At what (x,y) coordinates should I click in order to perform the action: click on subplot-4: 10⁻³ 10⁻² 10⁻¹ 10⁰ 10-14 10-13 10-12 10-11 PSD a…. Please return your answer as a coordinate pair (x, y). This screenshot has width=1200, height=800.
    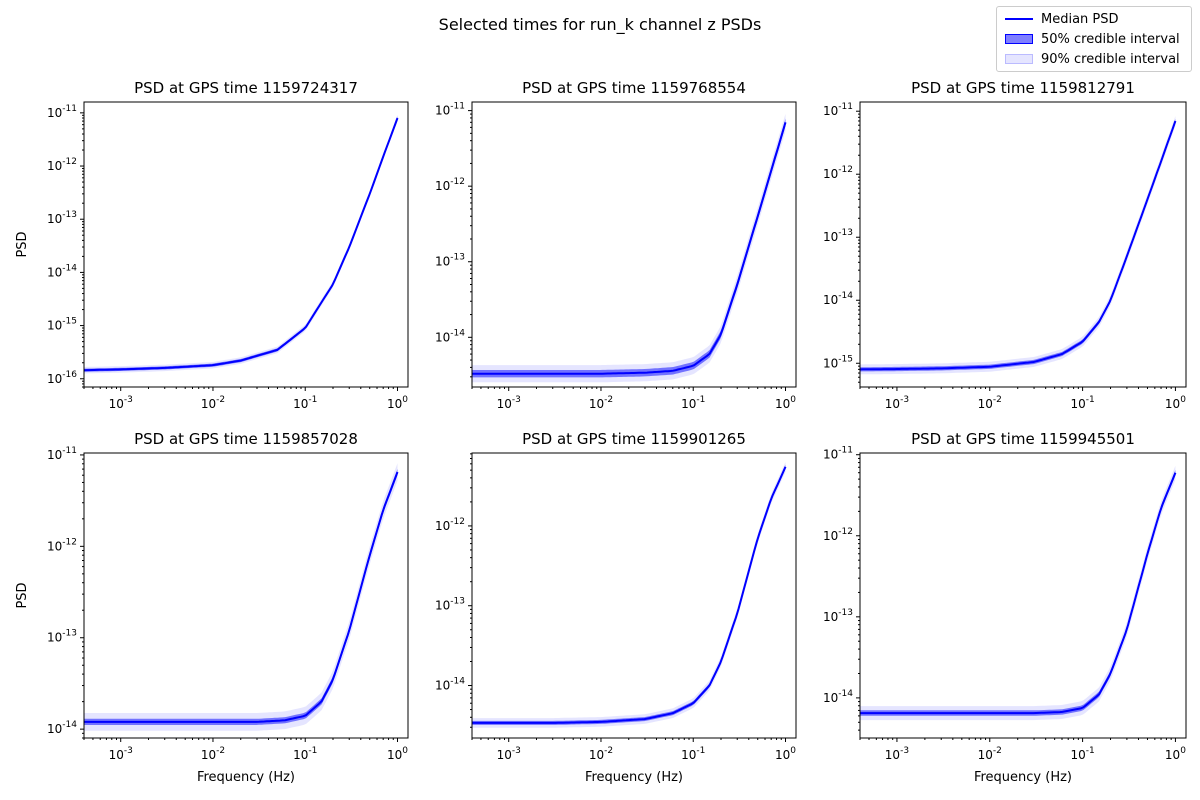
    Looking at the image, I should click on (212, 607).